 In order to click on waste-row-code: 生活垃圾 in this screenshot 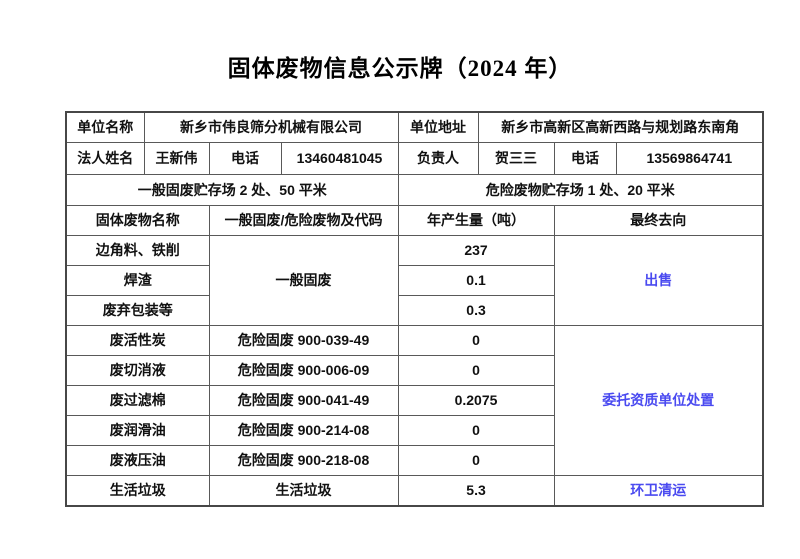, I will do `click(303, 490)`.